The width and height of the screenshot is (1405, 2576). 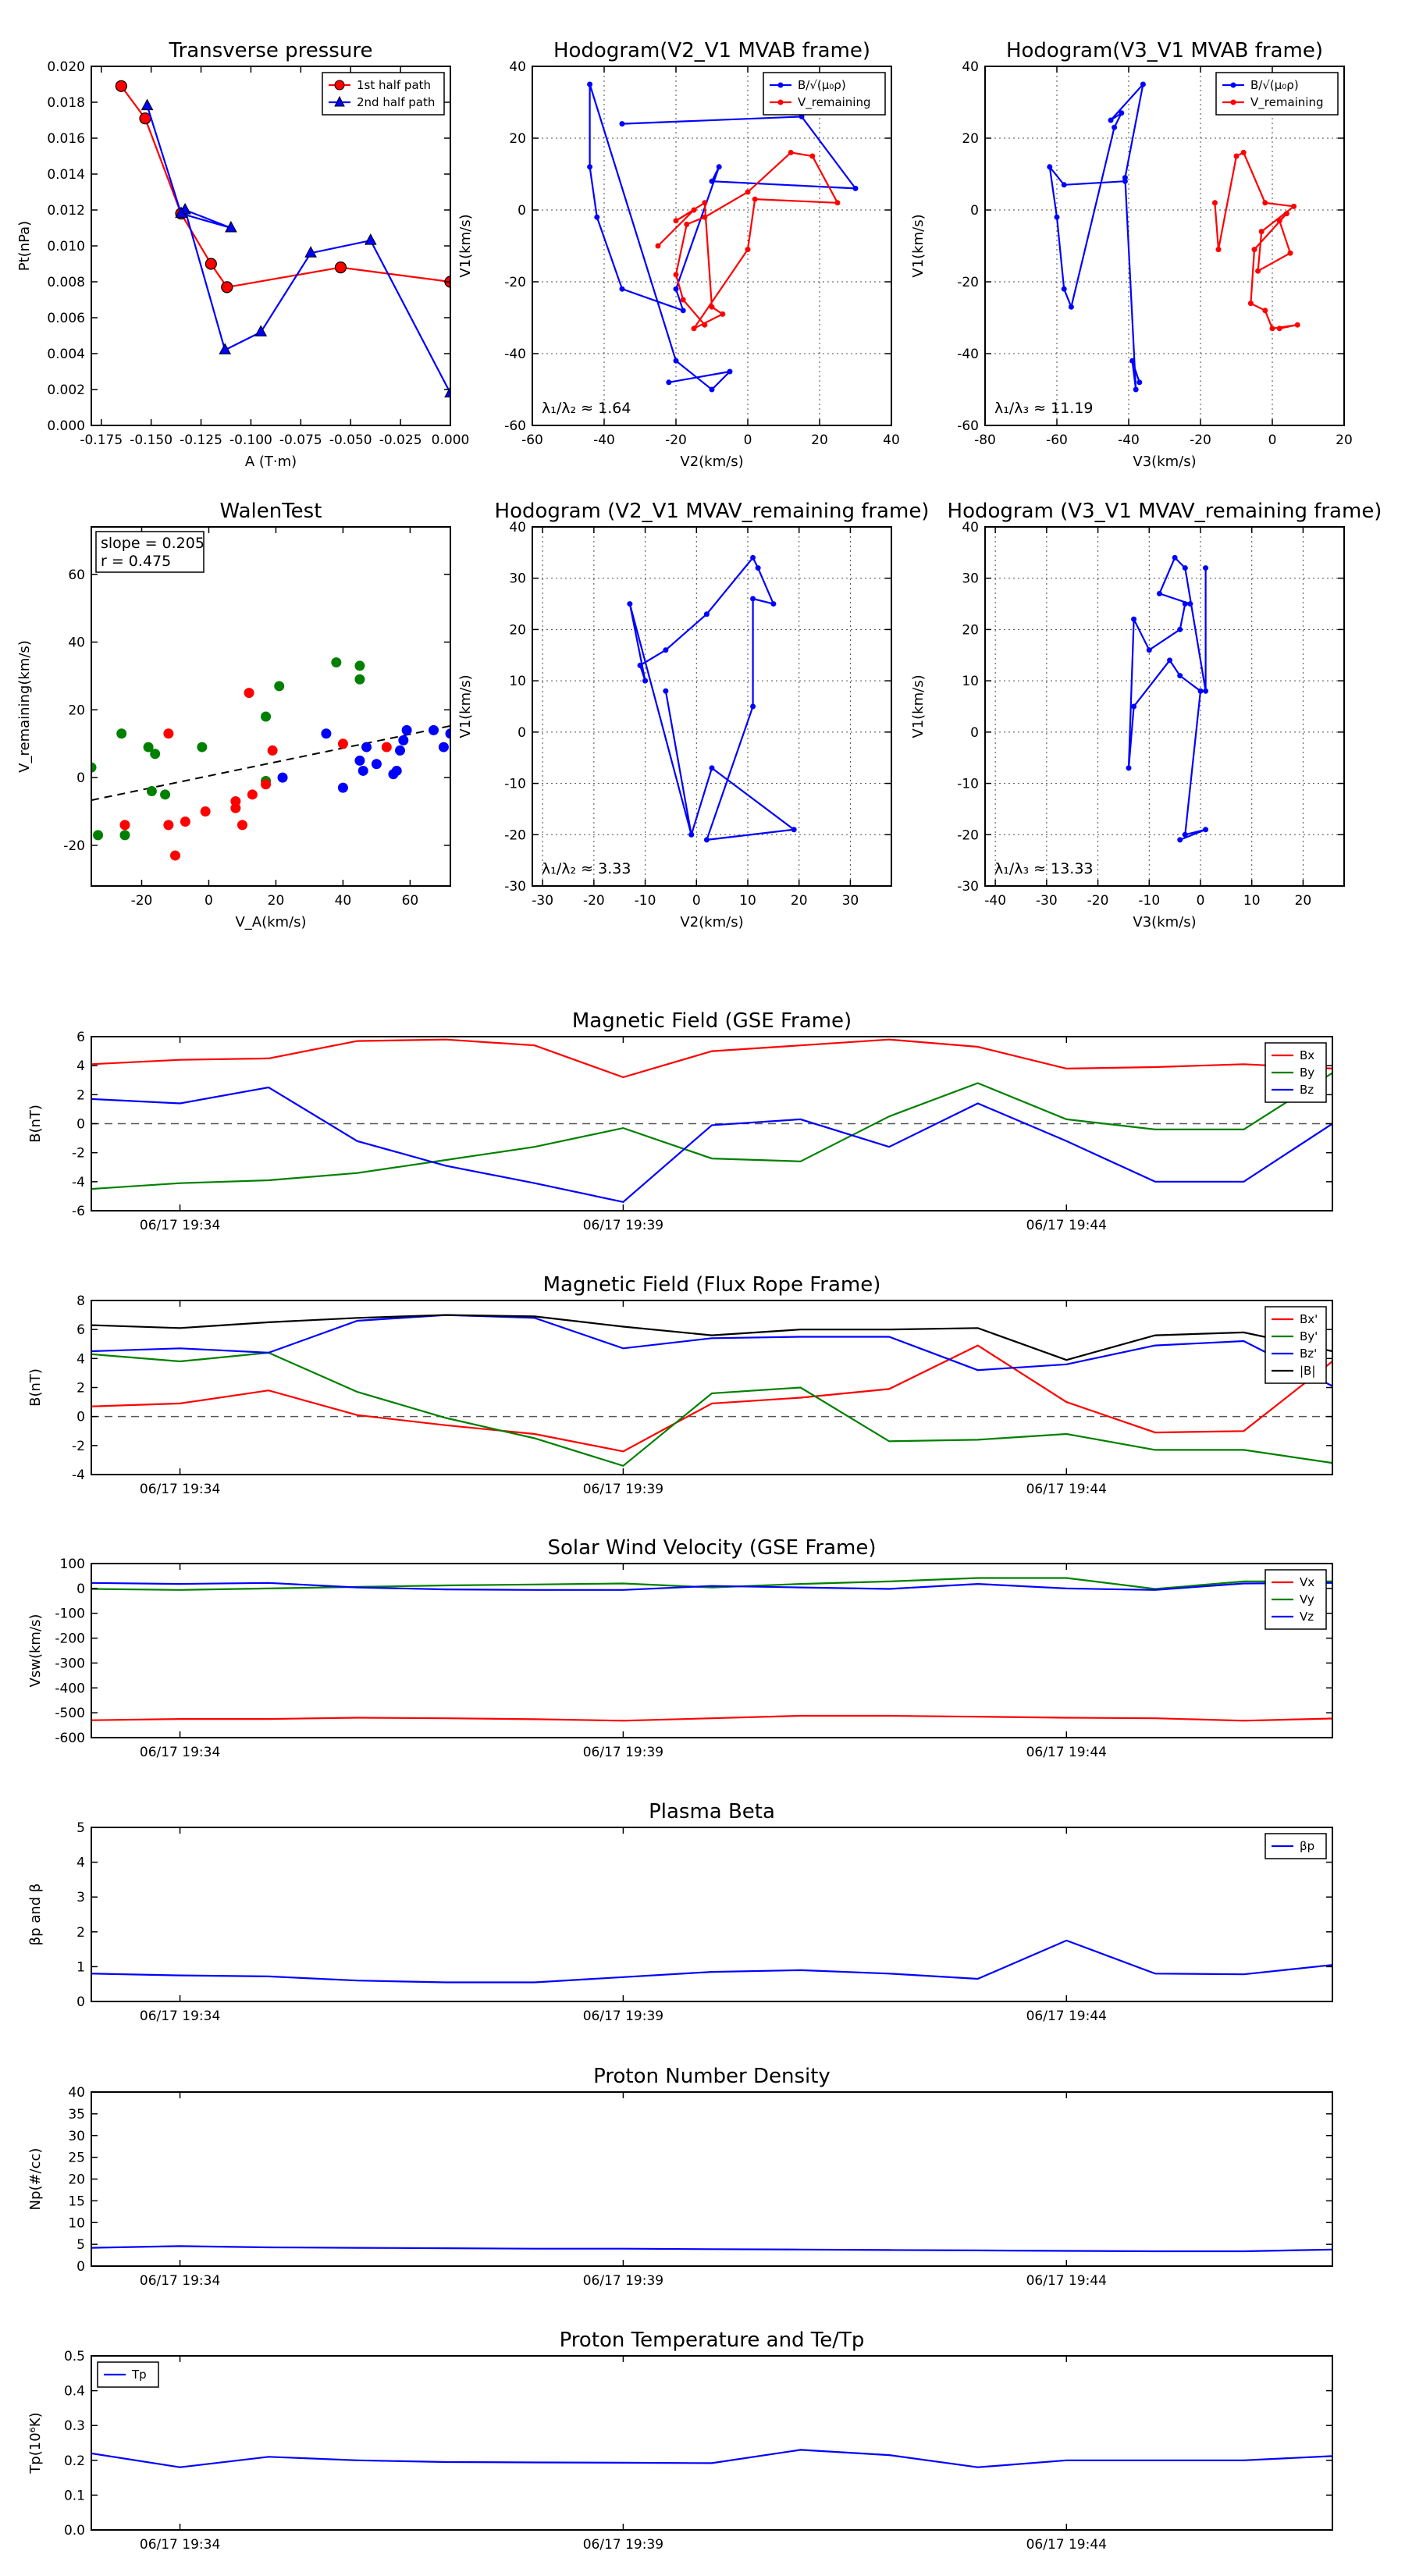 What do you see at coordinates (66, 103) in the screenshot?
I see `y-tick-label: 0.018` at bounding box center [66, 103].